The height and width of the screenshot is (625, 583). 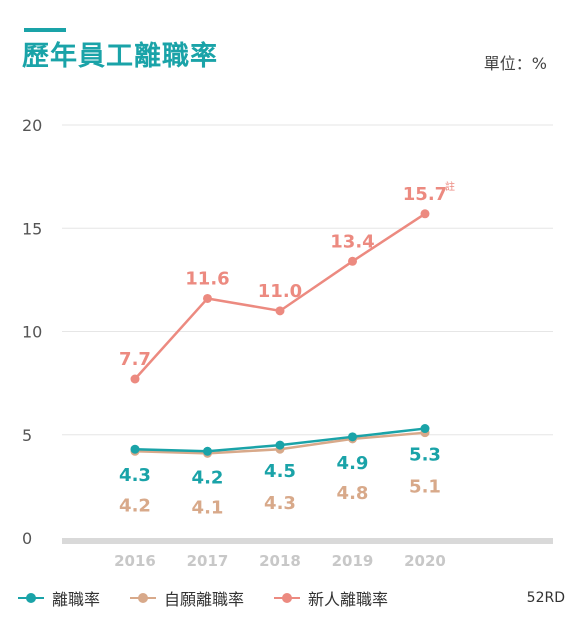 What do you see at coordinates (27, 435) in the screenshot?
I see `y-tick-label: 5` at bounding box center [27, 435].